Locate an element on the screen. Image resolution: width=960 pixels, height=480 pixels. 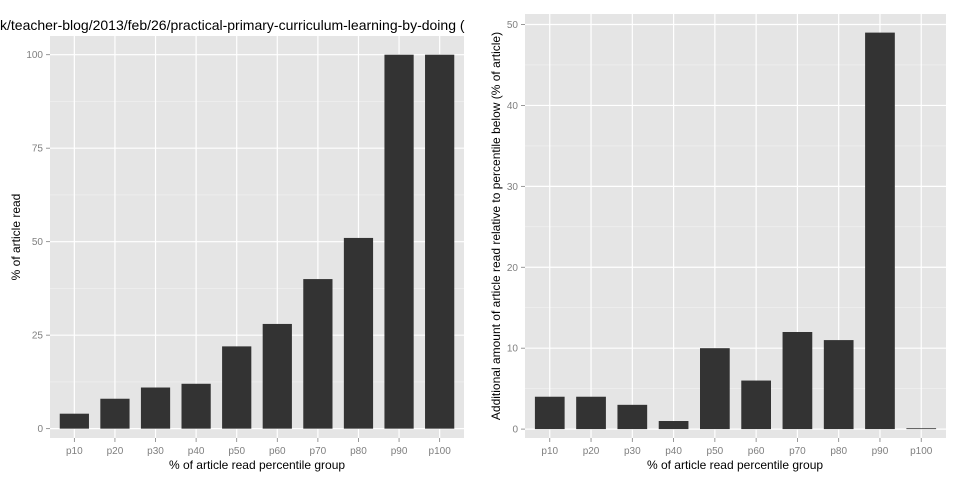
left-y-ticks: 0 25 50 75 100 is located at coordinates (38, 242).